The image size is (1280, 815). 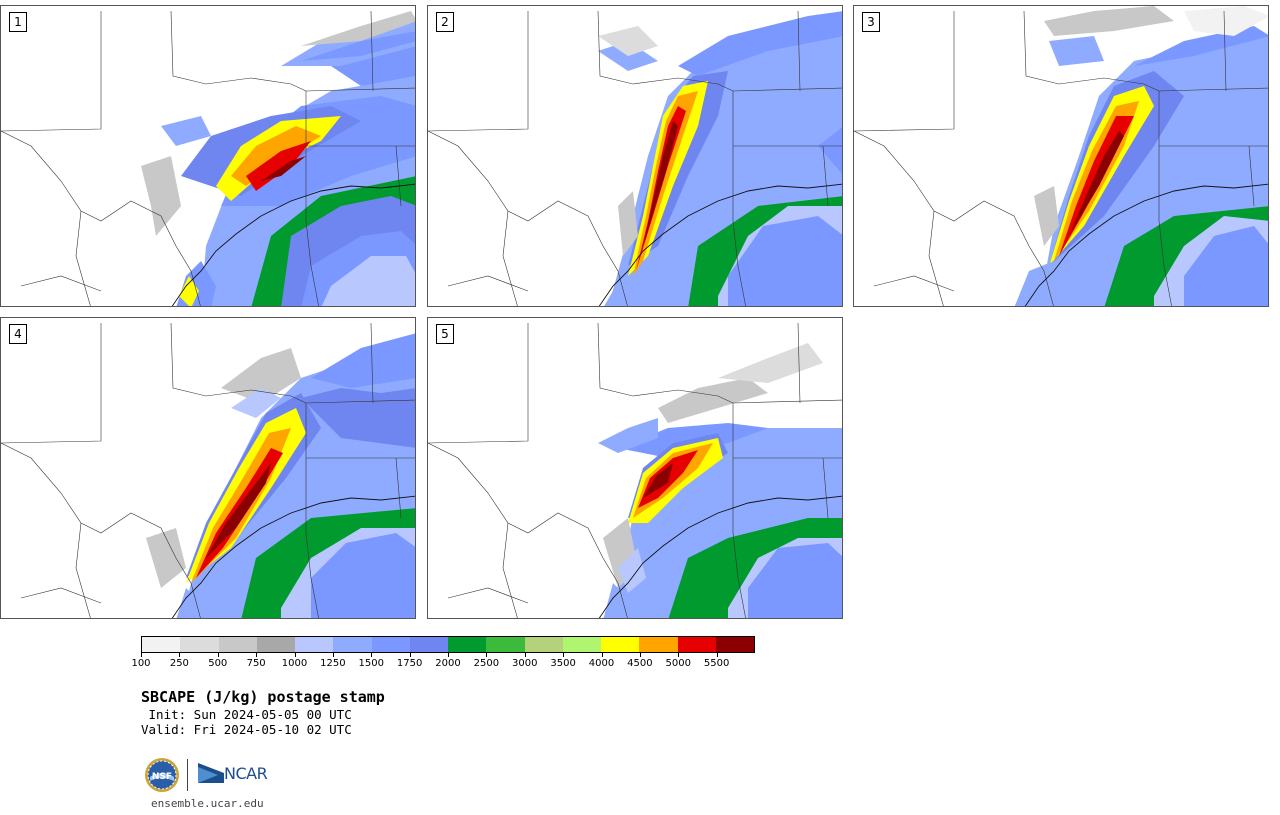 I want to click on plot-title: SBCAPE (J/kg) postage stamp, so click(x=263, y=697).